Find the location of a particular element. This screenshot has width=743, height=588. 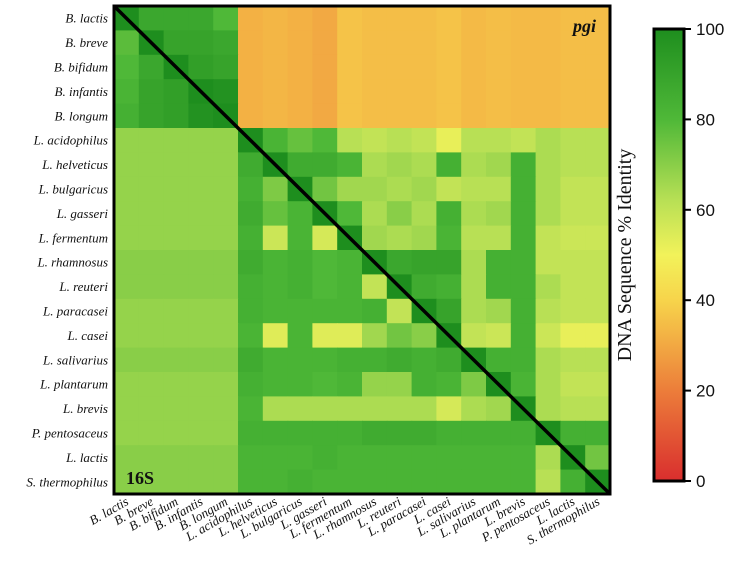

row-label: B. bifidum is located at coordinates (81, 67).